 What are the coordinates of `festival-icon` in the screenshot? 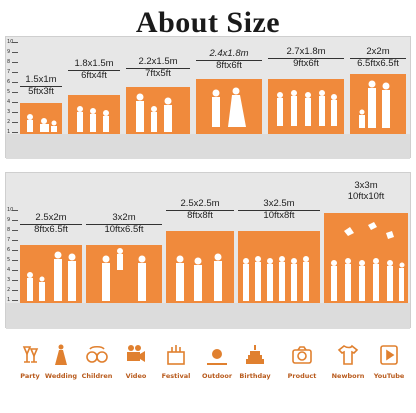 It's located at (176, 355).